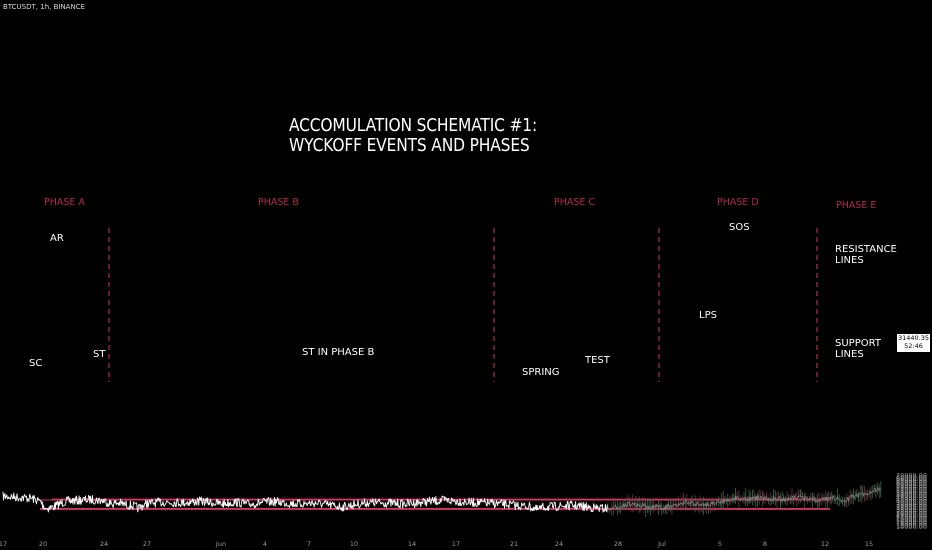 Image resolution: width=932 pixels, height=550 pixels. I want to click on x-tick-label: 12, so click(825, 544).